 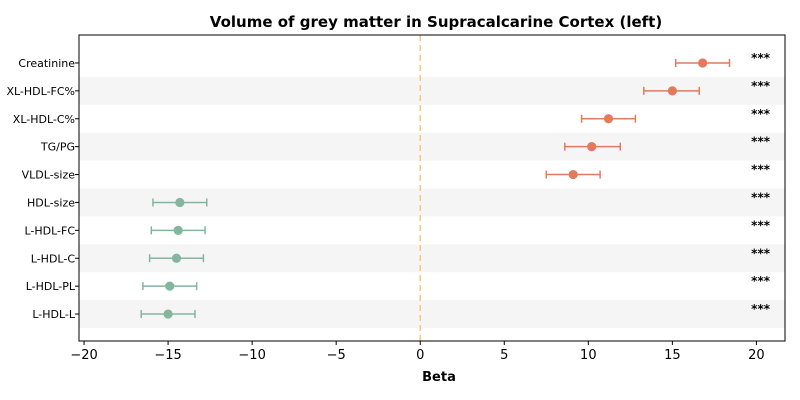 I want to click on x-axis: −20 −15 −10 −5 0 5 10 15 20, so click(x=417, y=352).